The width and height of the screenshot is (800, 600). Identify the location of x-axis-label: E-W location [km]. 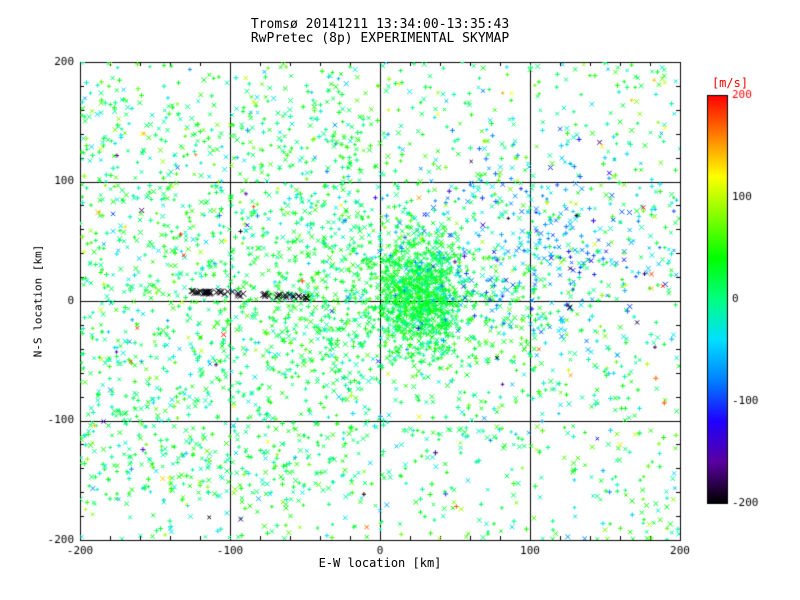
(380, 563).